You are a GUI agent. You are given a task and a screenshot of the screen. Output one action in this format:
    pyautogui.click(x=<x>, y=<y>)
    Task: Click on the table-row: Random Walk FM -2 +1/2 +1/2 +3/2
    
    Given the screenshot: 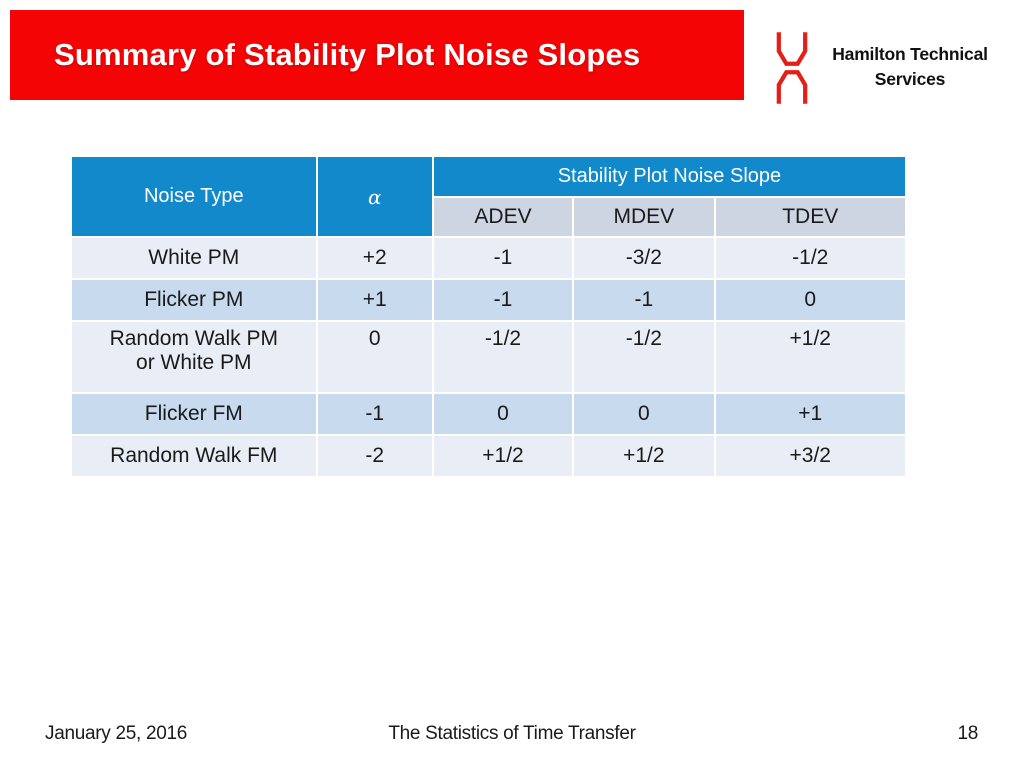 What is the action you would take?
    pyautogui.click(x=488, y=456)
    